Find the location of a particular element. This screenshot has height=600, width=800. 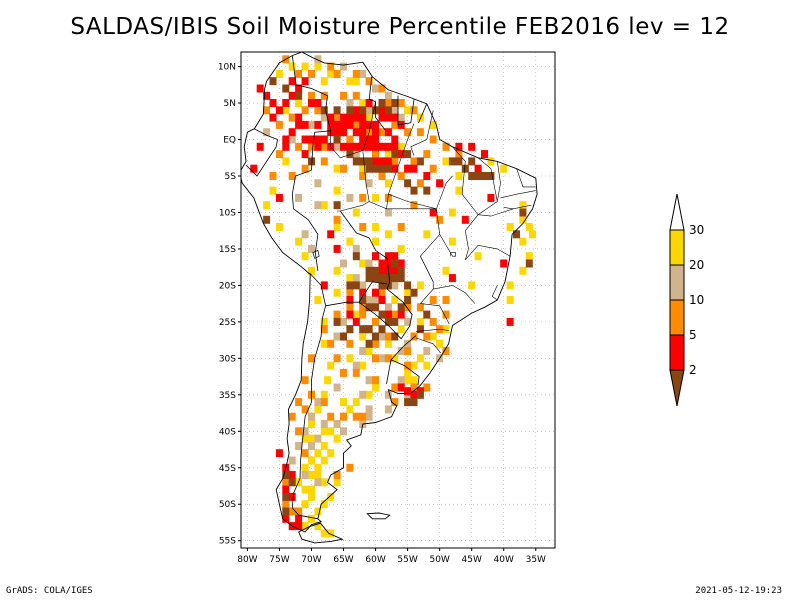

lon-tick-label: 45W is located at coordinates (472, 560).